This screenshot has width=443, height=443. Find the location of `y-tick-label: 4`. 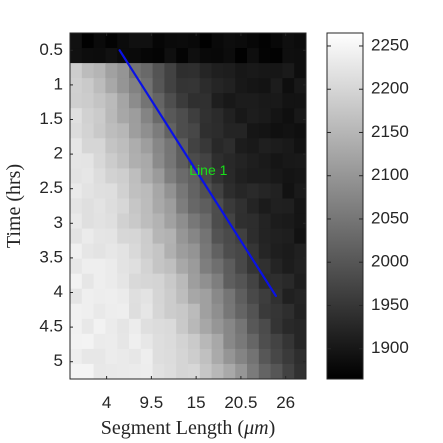

y-tick-label: 4 is located at coordinates (58, 291).